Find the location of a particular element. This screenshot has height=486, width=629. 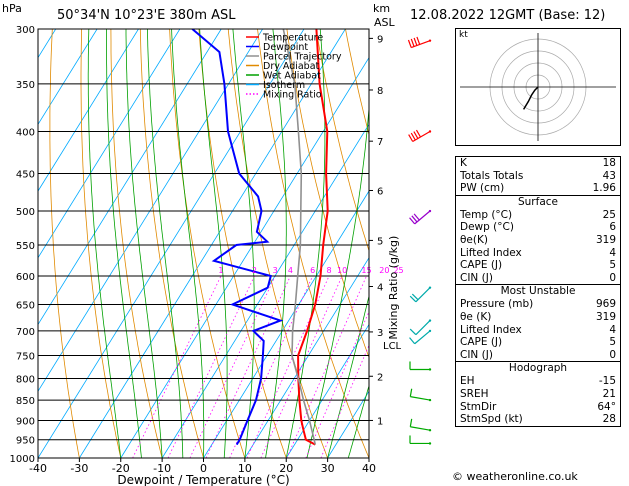

x-tick-label: -40 is located at coordinates (38, 468).